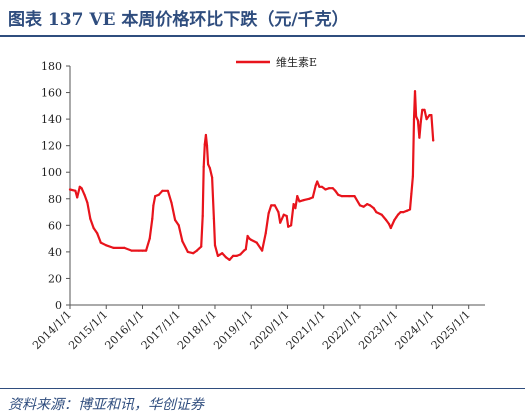  Describe the element at coordinates (55, 199) in the screenshot. I see `y-tick-label: 80` at that location.